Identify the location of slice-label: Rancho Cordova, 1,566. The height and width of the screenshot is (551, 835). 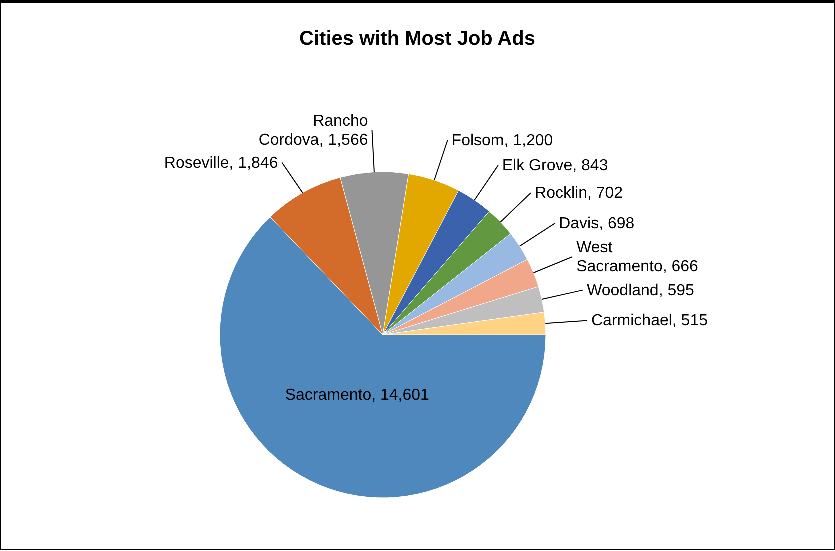
(313, 130).